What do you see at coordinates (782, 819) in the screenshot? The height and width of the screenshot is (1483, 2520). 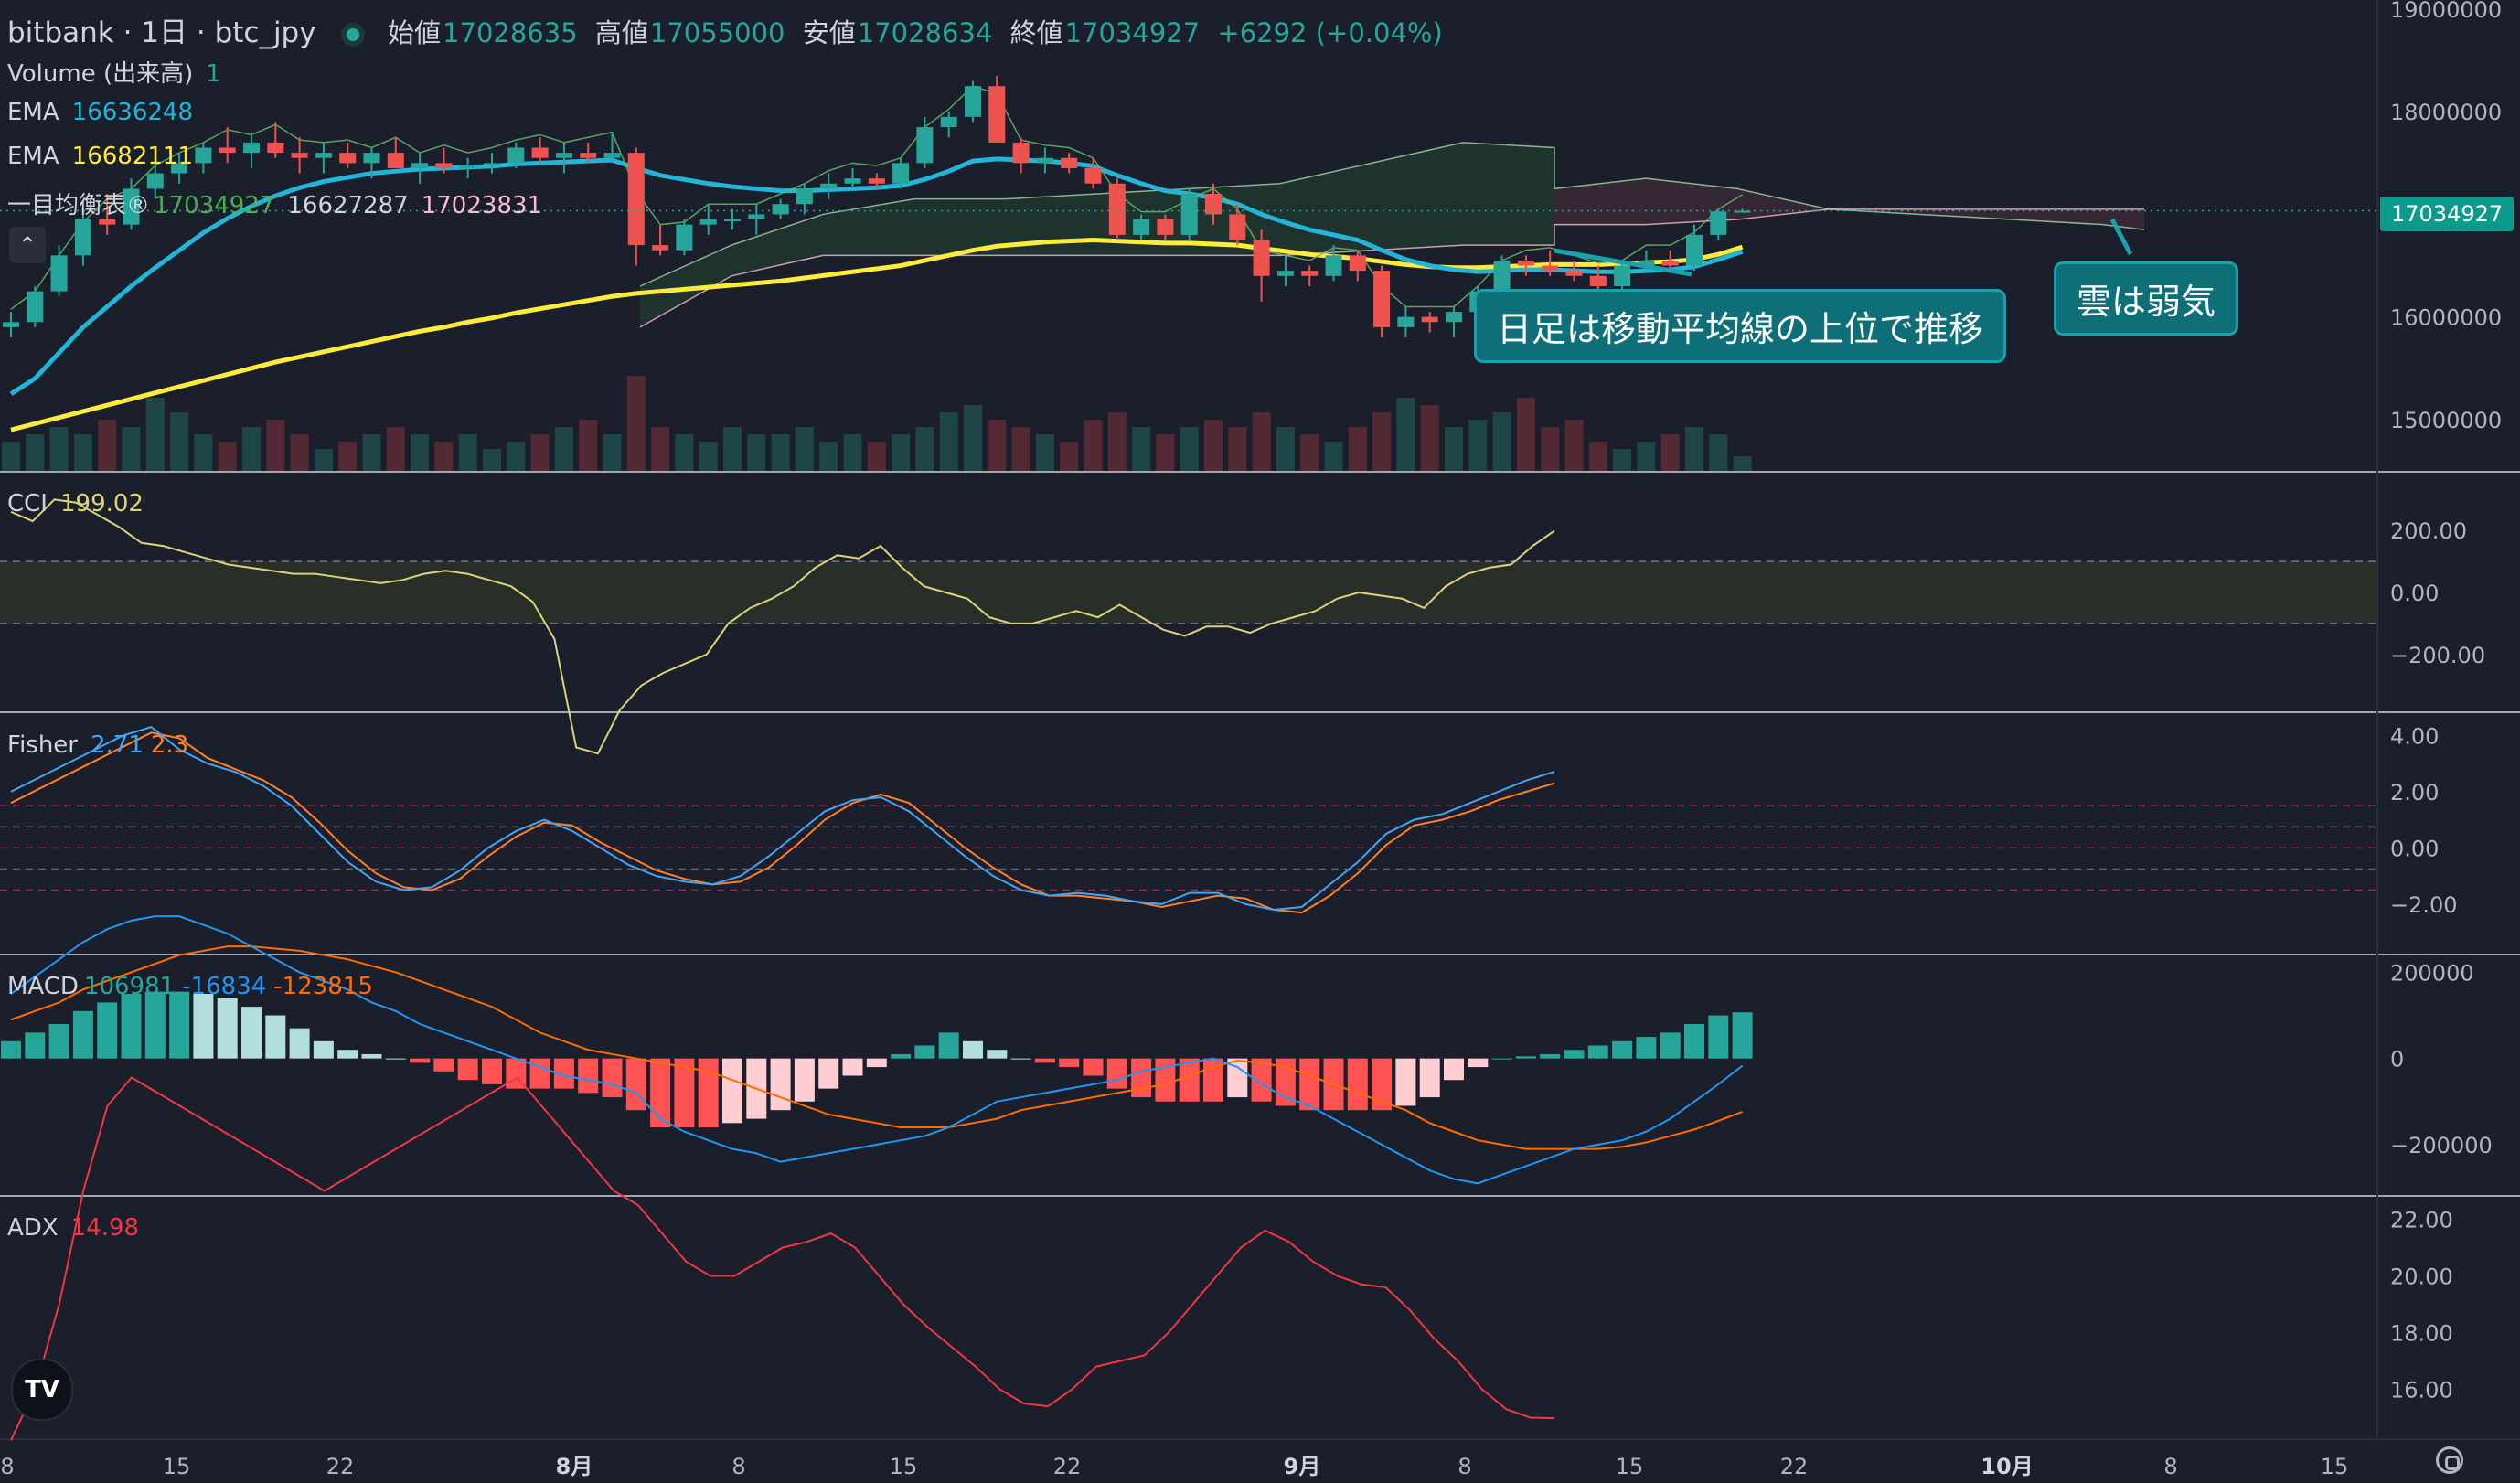 I see `fisher-line` at bounding box center [782, 819].